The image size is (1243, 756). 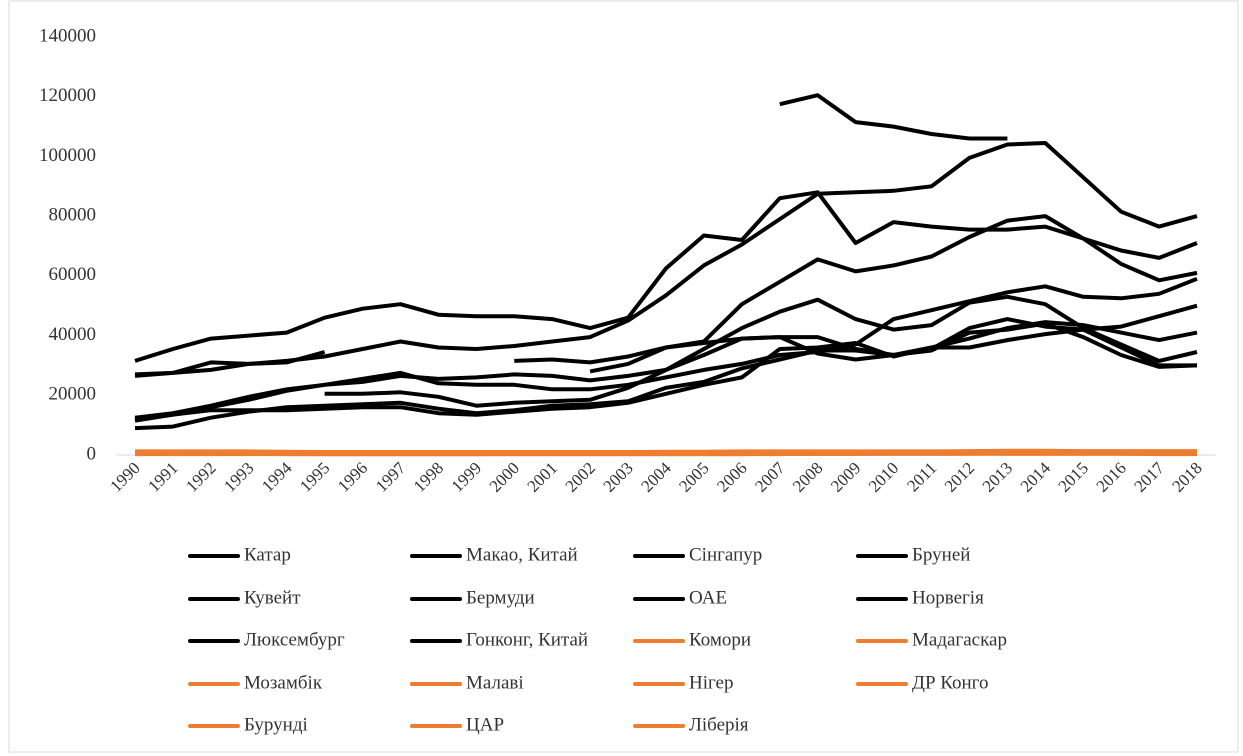 I want to click on legend-label: Гонконг, Китай, so click(x=527, y=639).